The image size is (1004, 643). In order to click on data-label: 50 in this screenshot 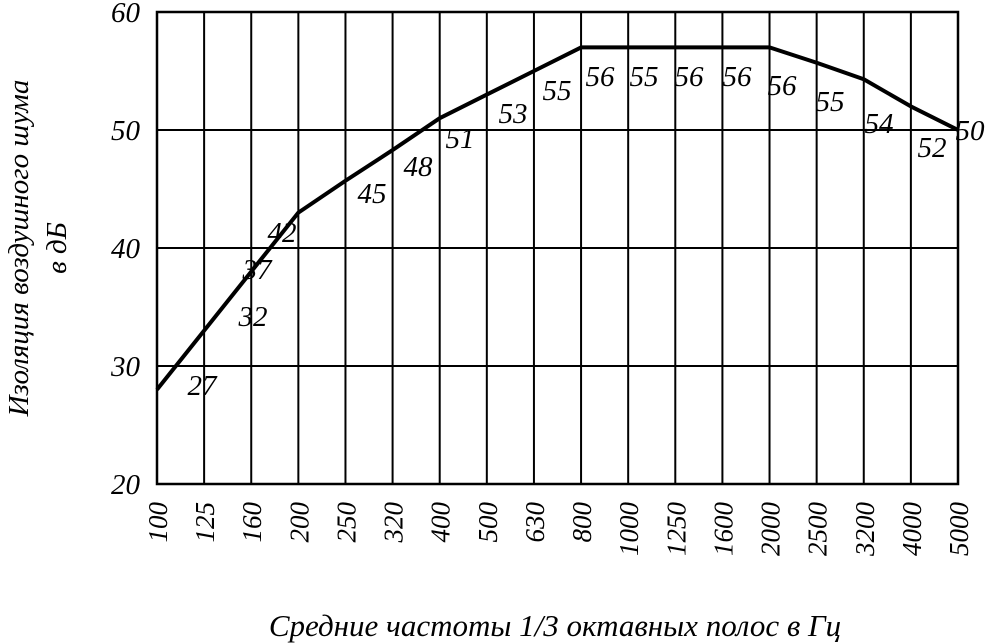, I will do `click(971, 131)`.